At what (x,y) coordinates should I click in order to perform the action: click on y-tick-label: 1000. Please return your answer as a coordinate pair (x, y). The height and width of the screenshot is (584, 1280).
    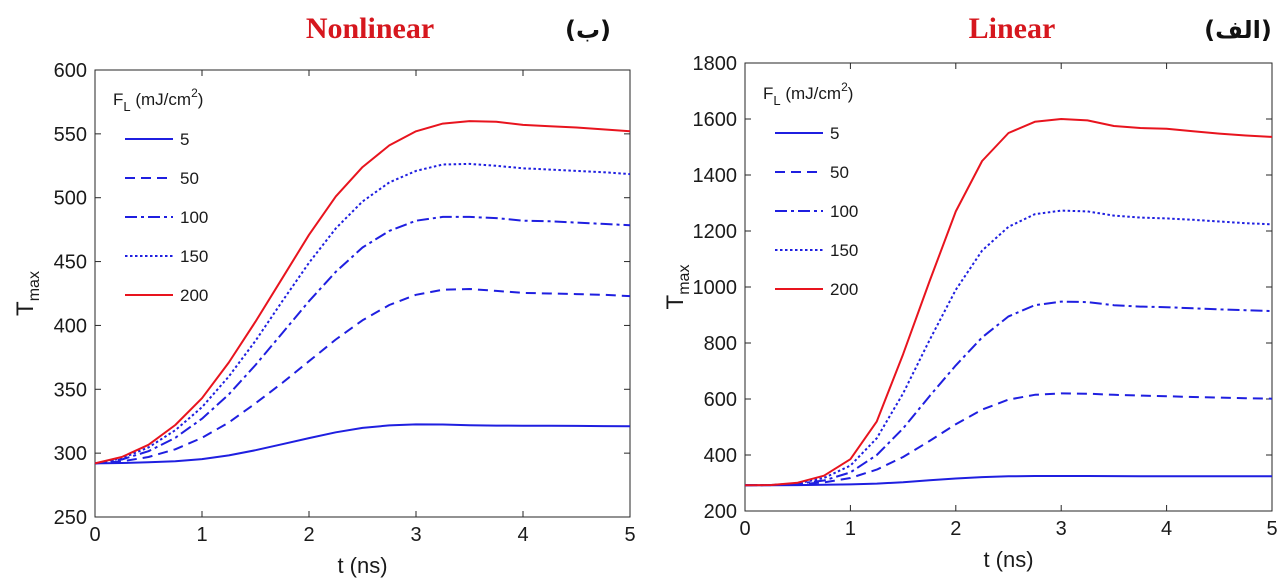
    Looking at the image, I should click on (715, 288).